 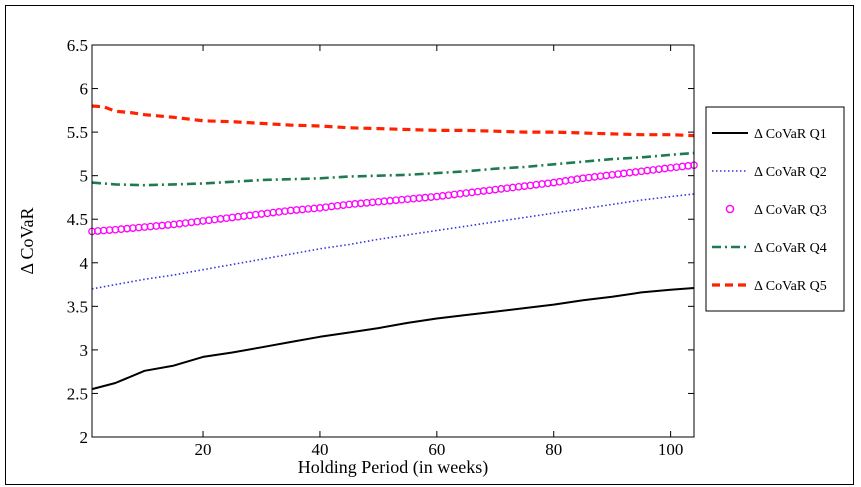 I want to click on x-tick-label: 80, so click(x=553, y=449).